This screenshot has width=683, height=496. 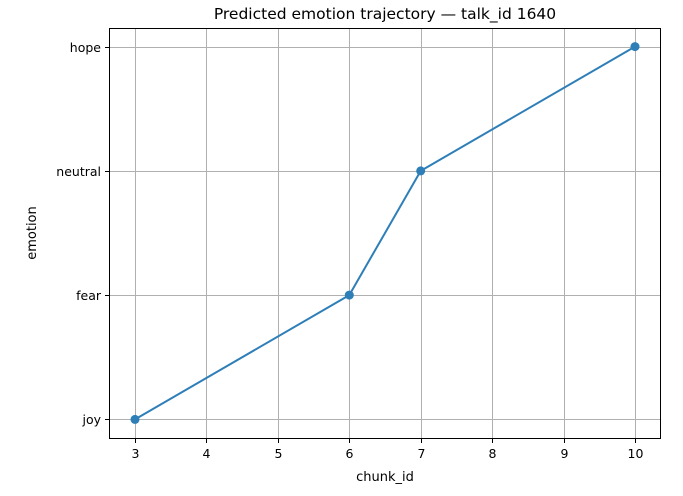 I want to click on x-tick-label: 10, so click(x=636, y=453).